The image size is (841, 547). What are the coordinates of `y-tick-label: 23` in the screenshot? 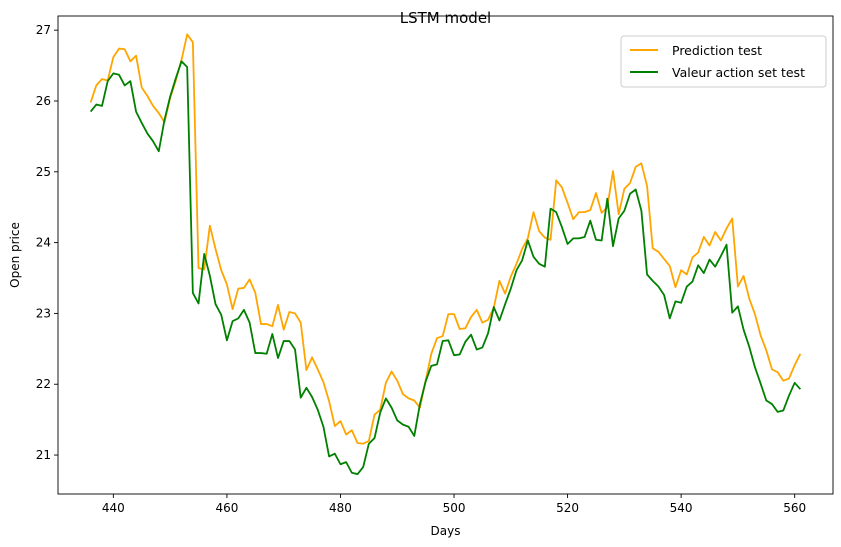 It's located at (43, 313).